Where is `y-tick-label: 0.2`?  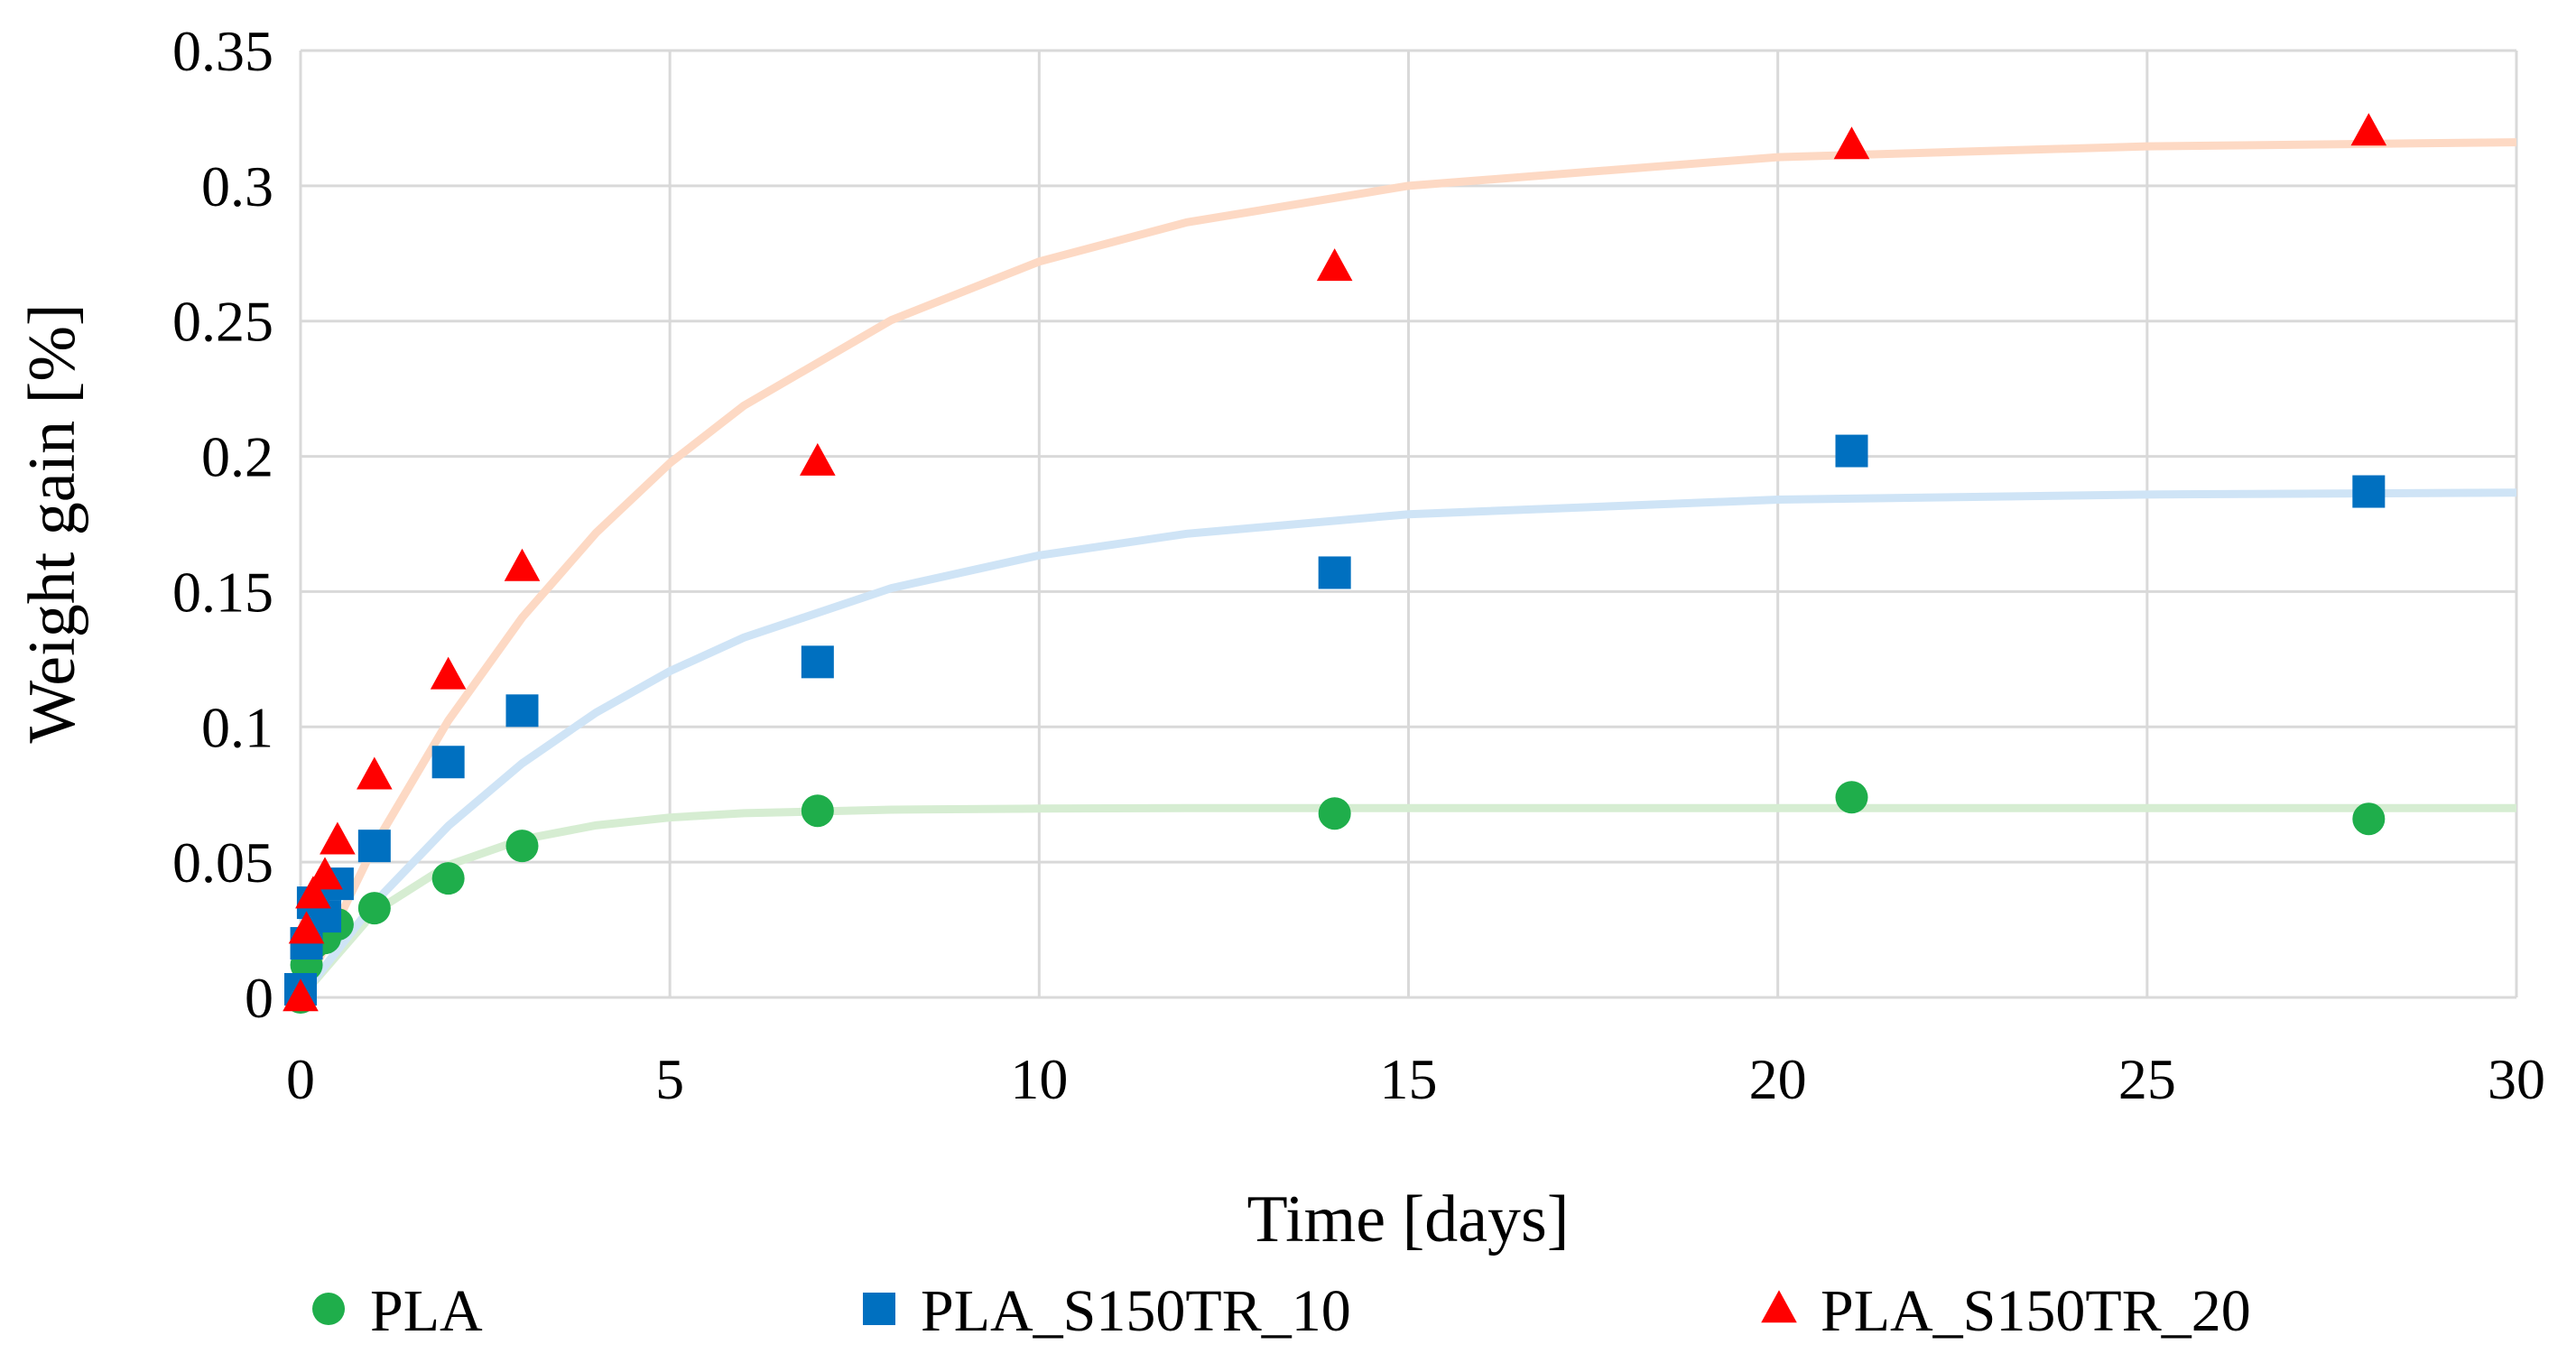 y-tick-label: 0.2 is located at coordinates (237, 457).